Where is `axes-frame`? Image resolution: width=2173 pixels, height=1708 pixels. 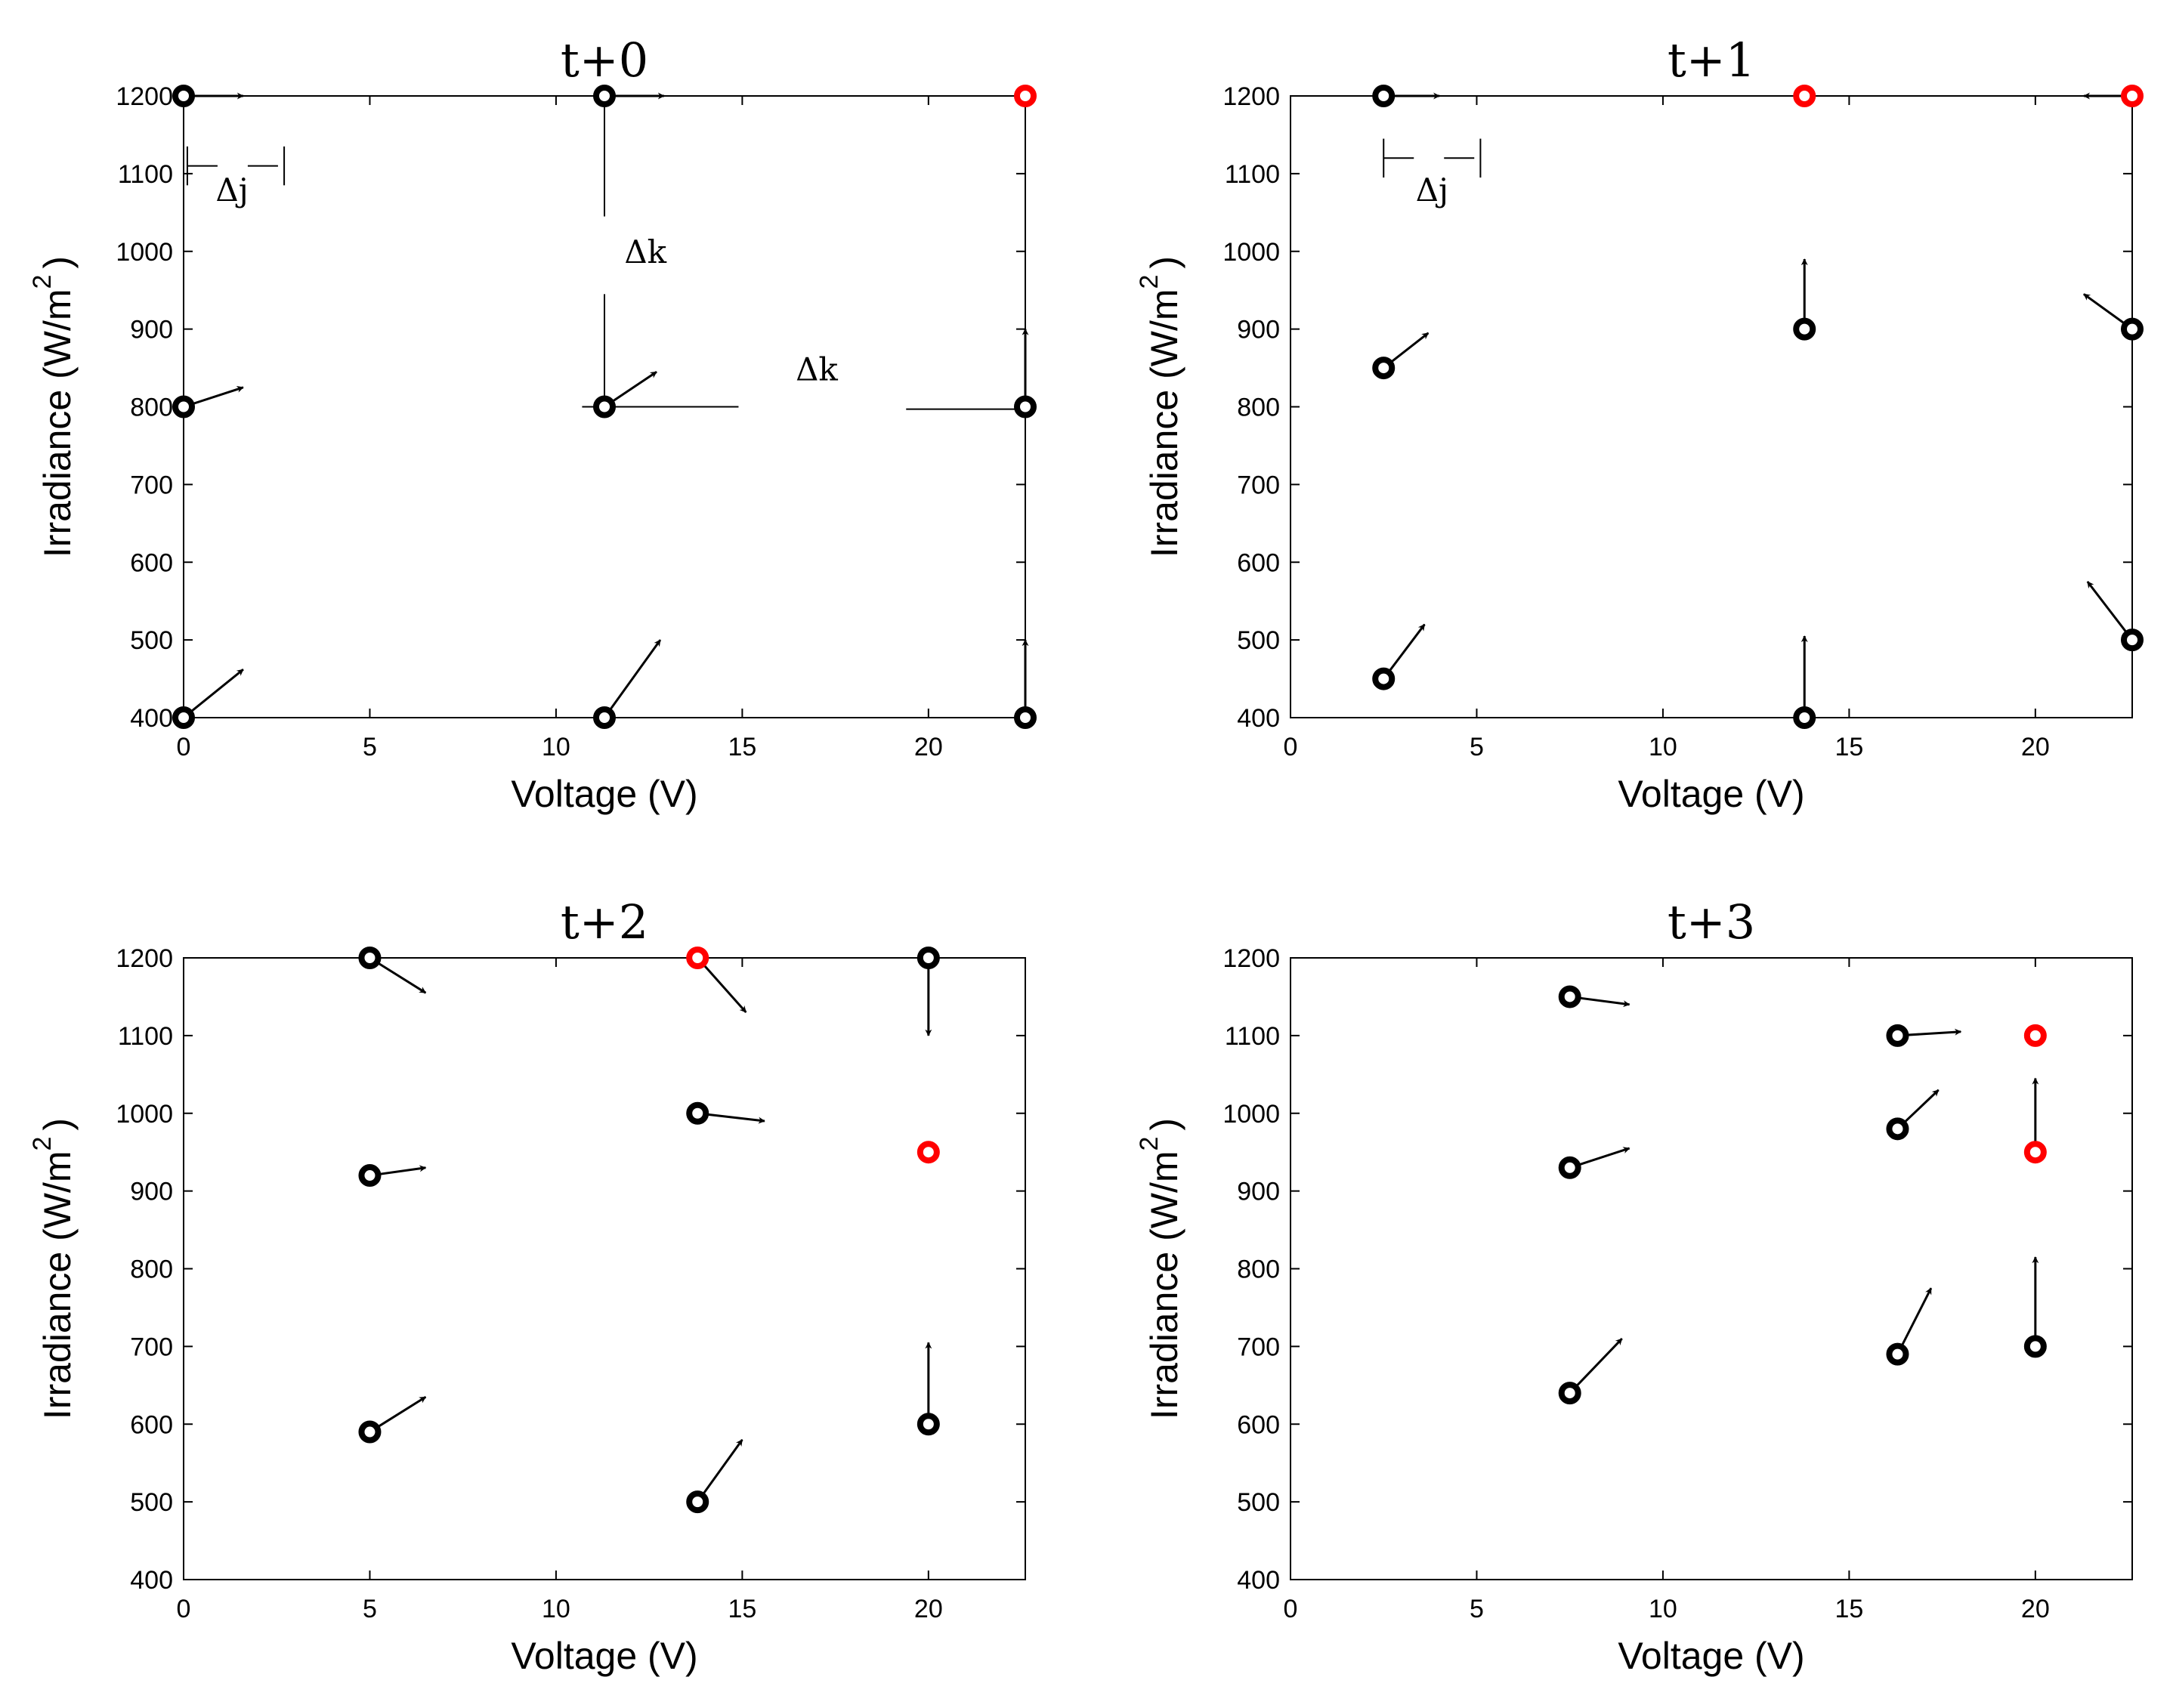
axes-frame is located at coordinates (1711, 1268).